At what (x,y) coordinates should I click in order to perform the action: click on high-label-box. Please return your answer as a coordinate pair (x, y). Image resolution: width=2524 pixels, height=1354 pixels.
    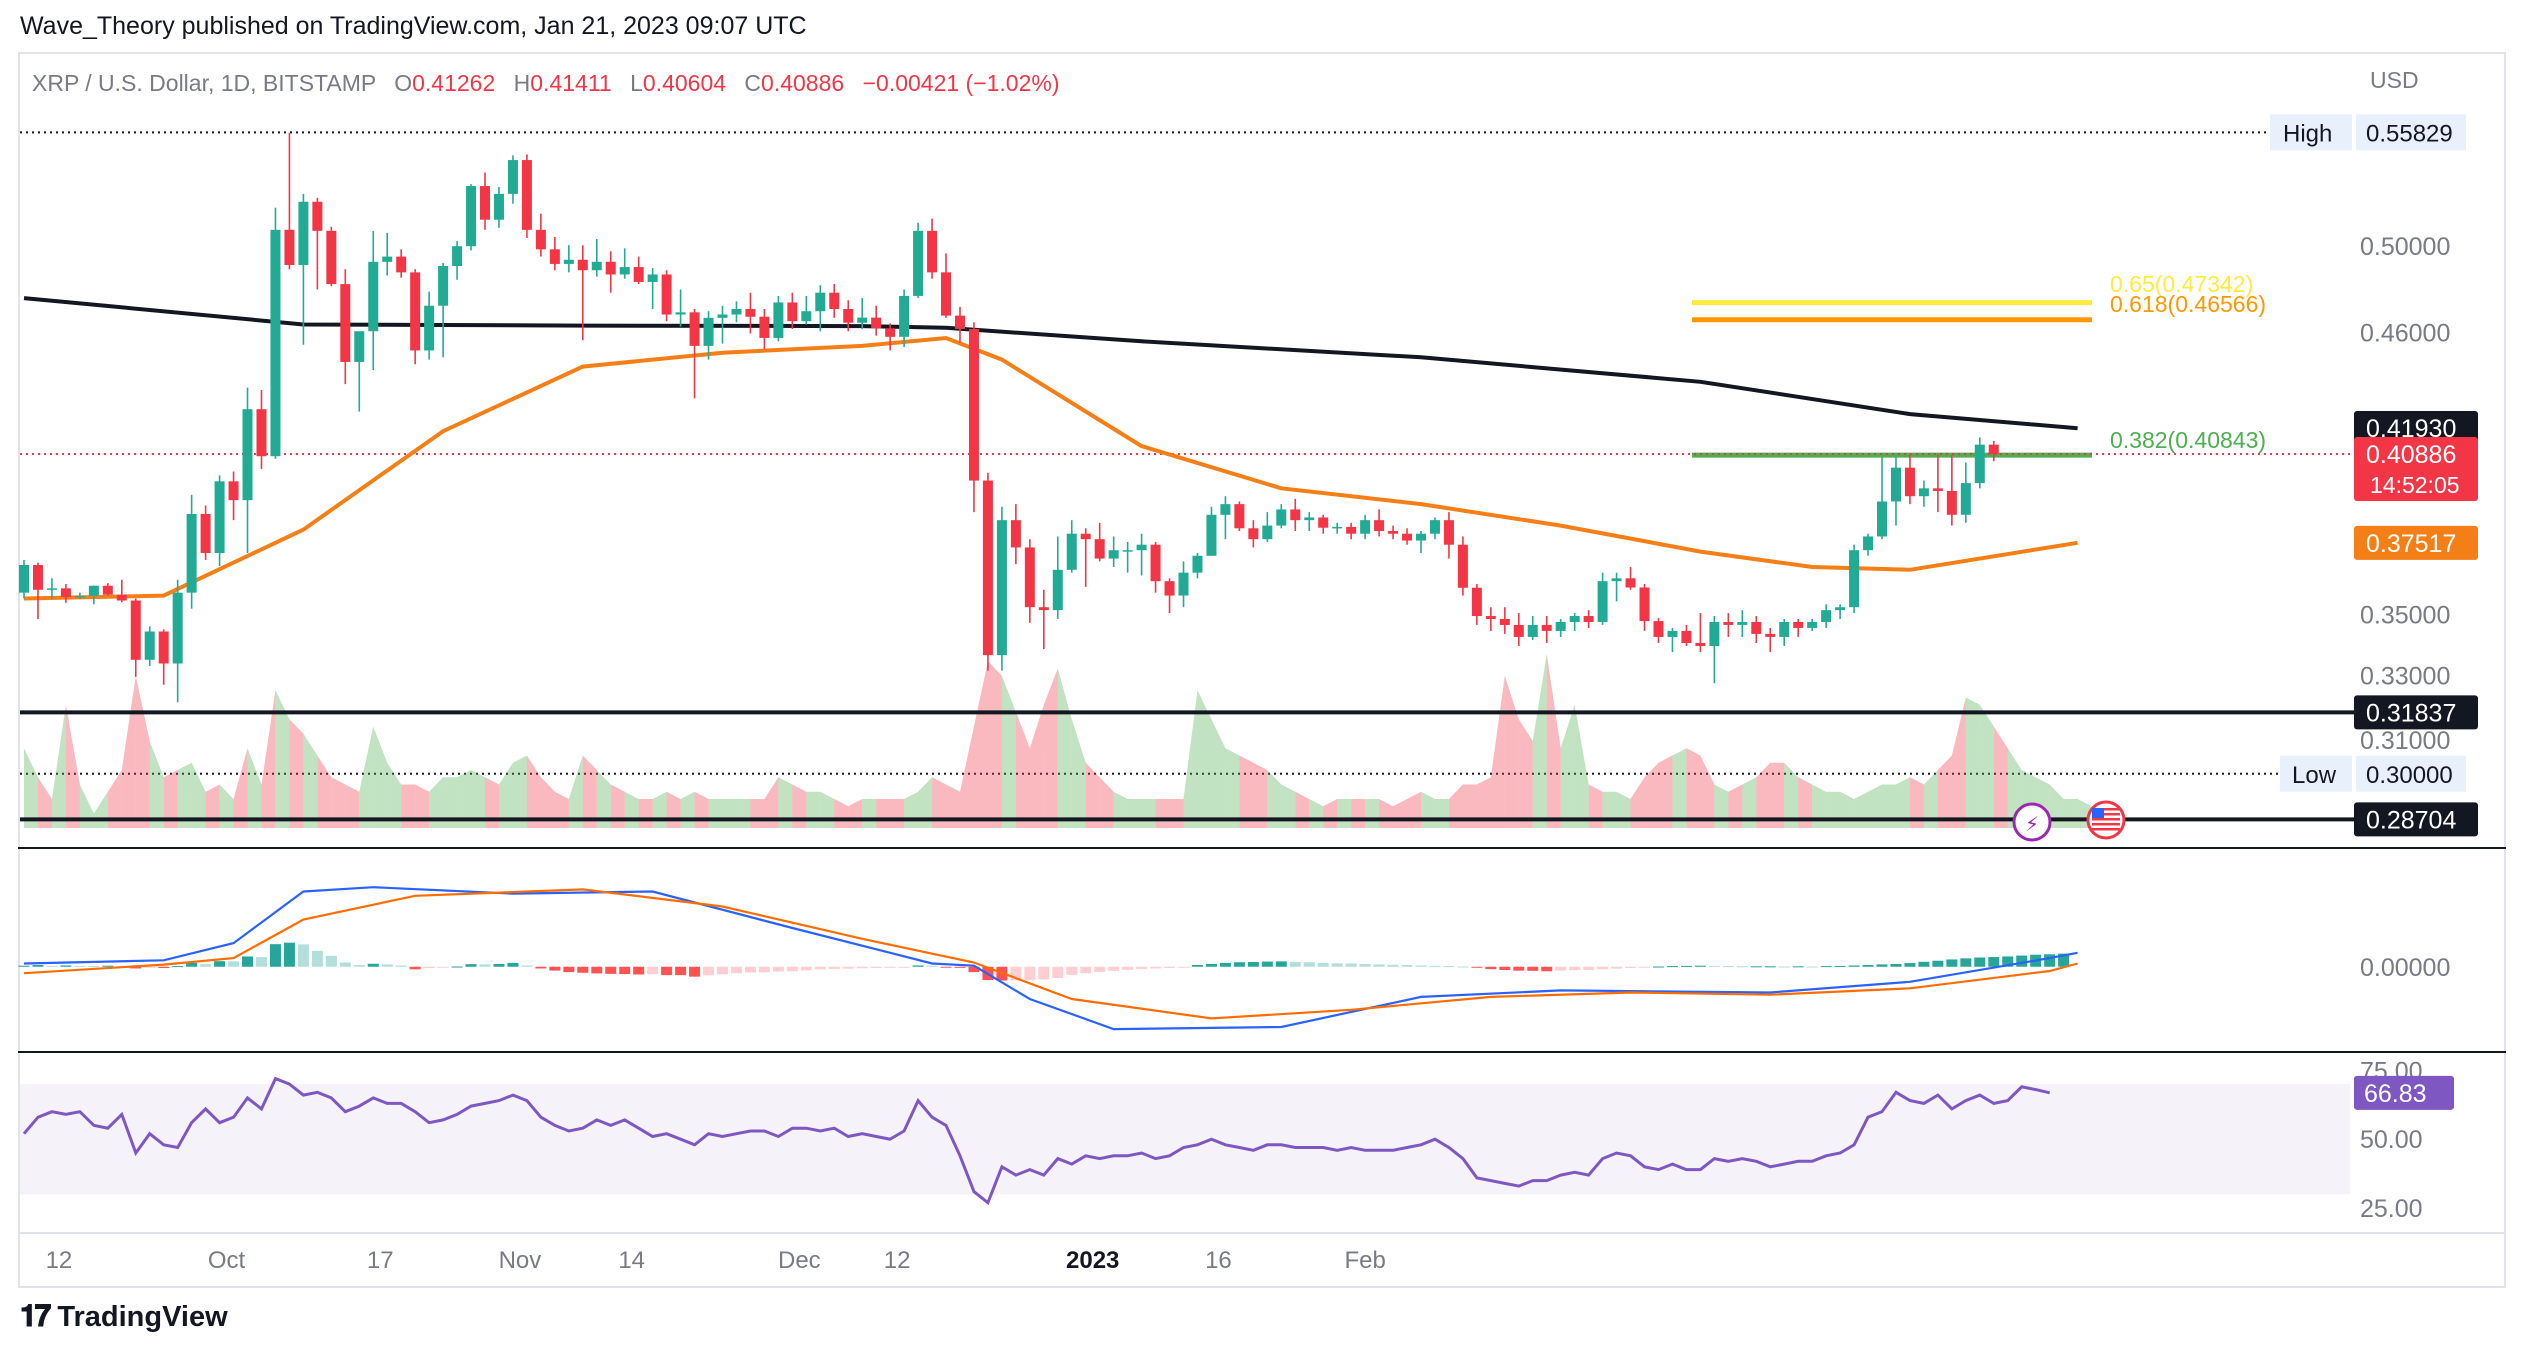
    Looking at the image, I should click on (2311, 132).